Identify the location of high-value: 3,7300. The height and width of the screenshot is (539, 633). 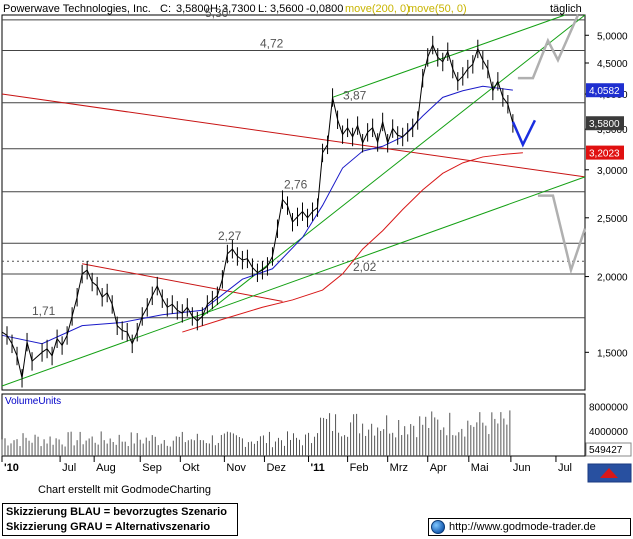
(239, 9).